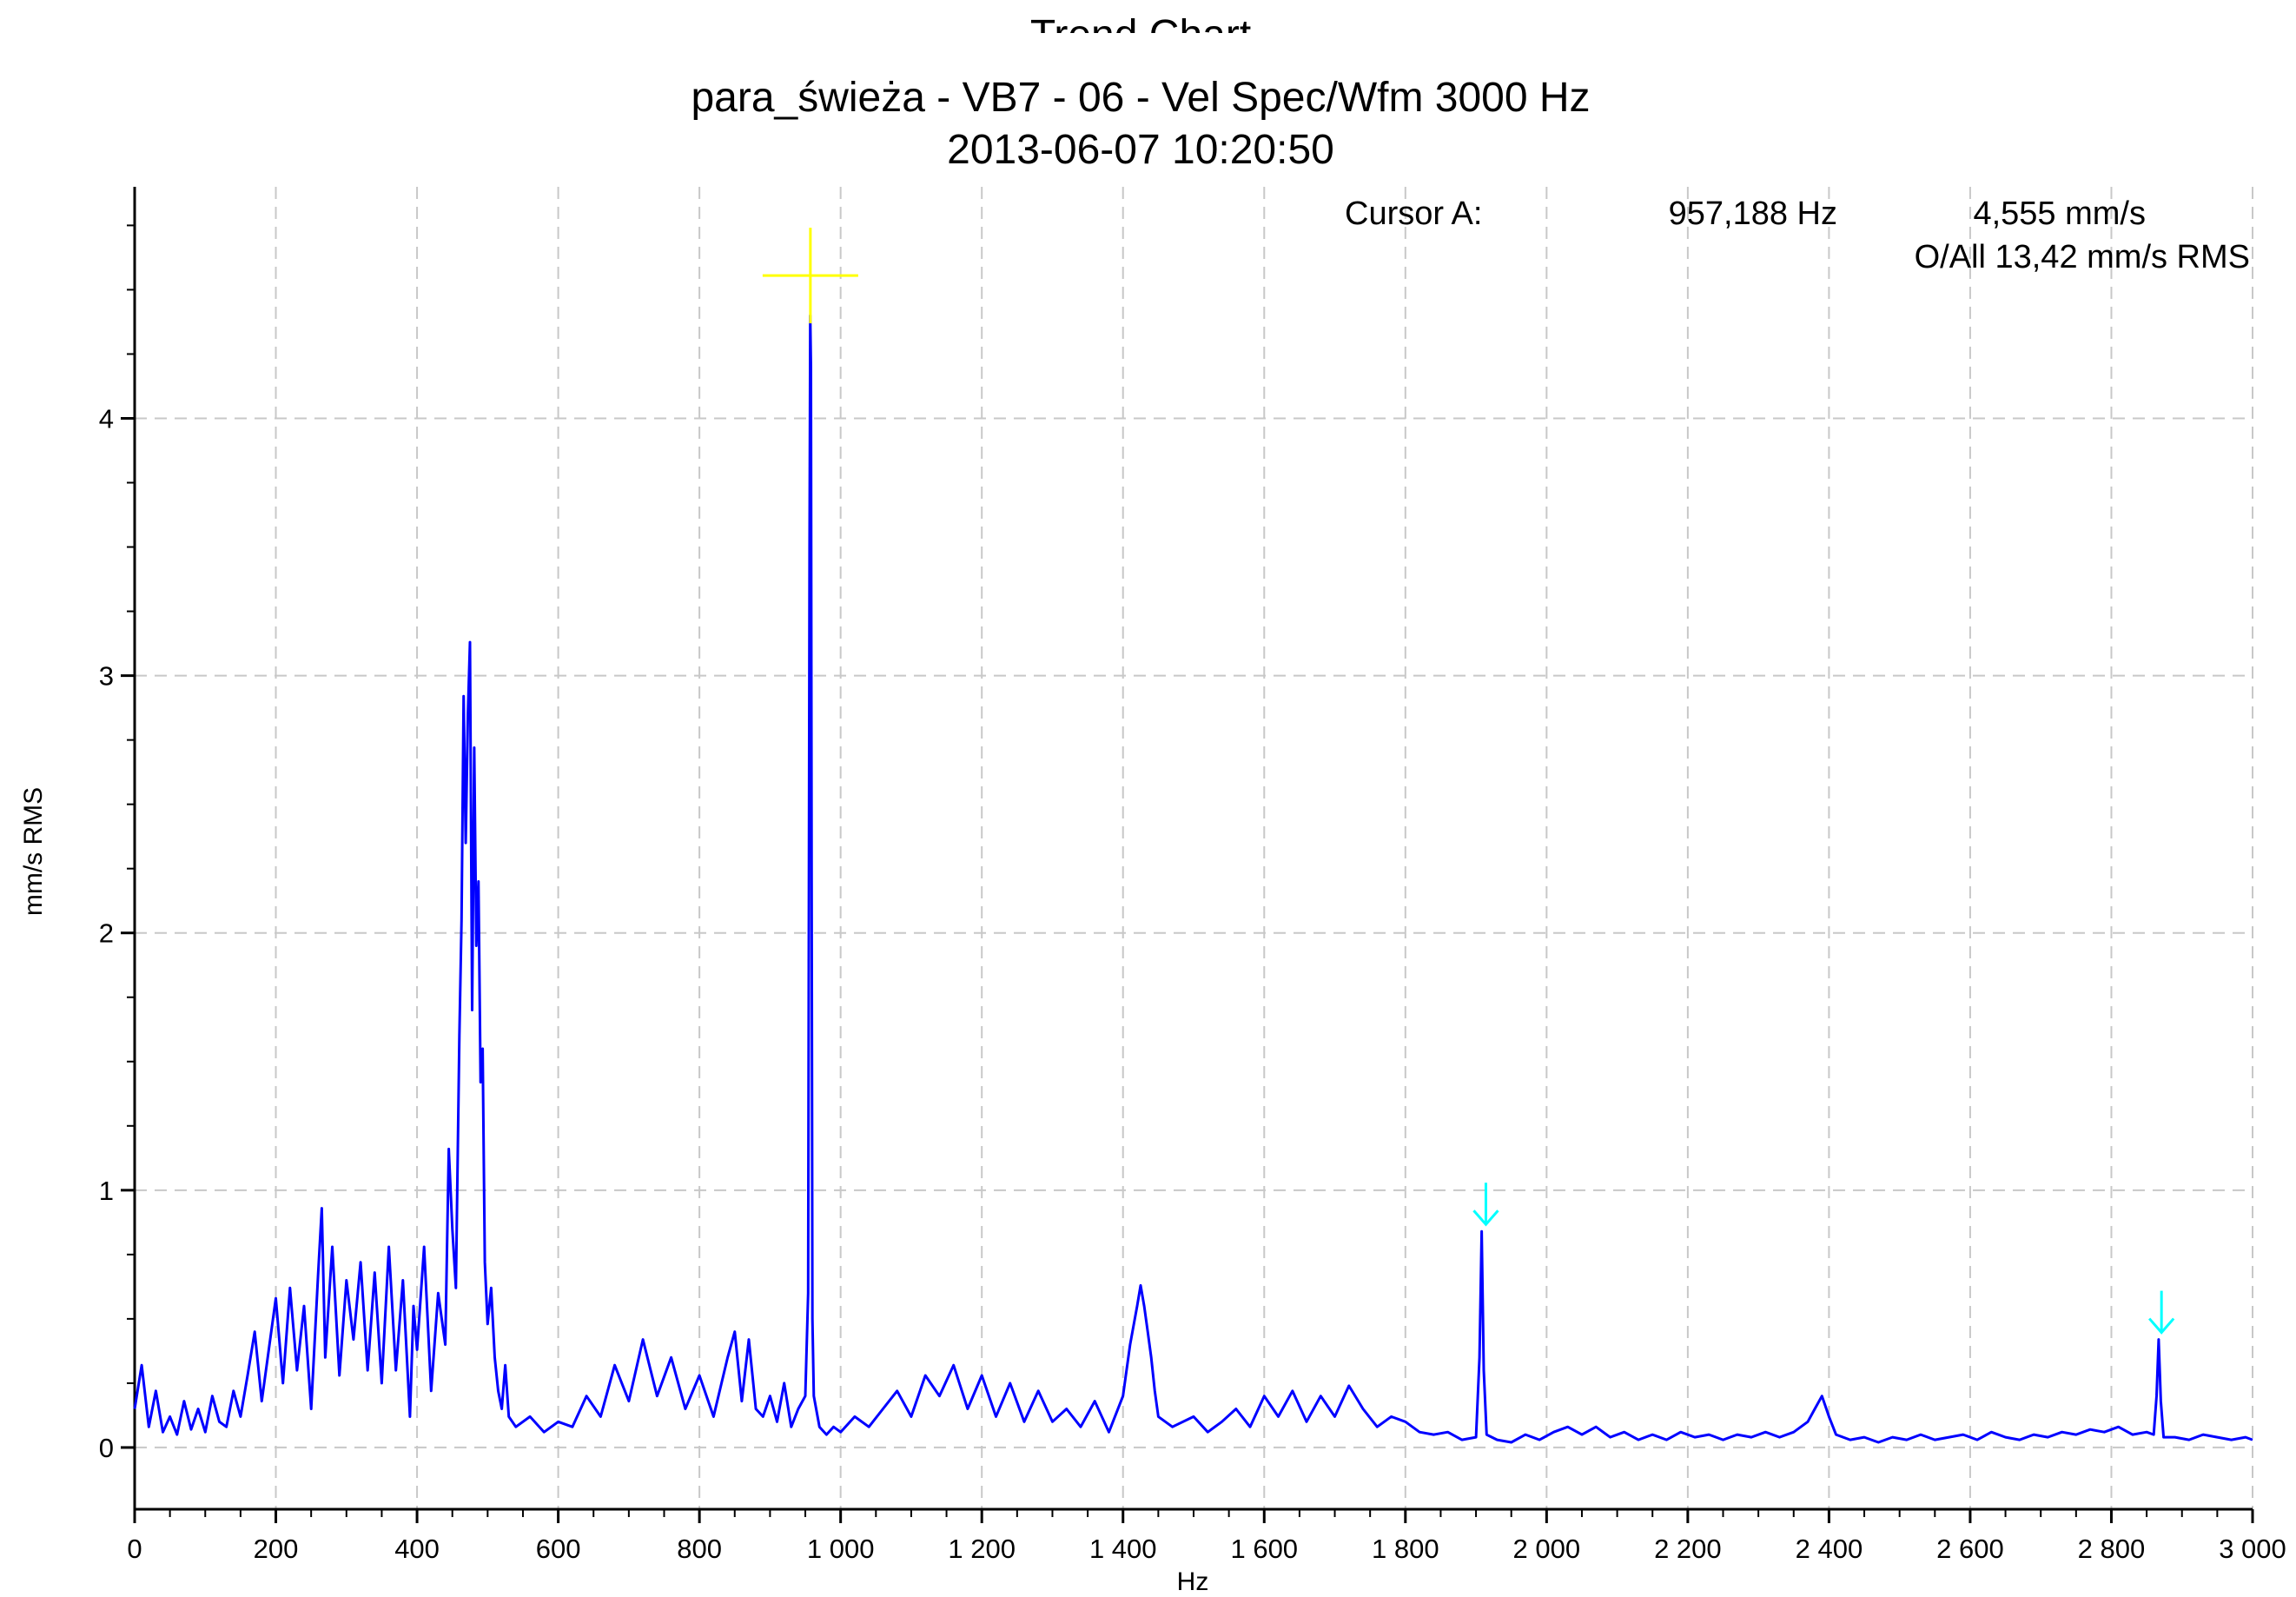  I want to click on x-tick-label: 0, so click(134, 1549).